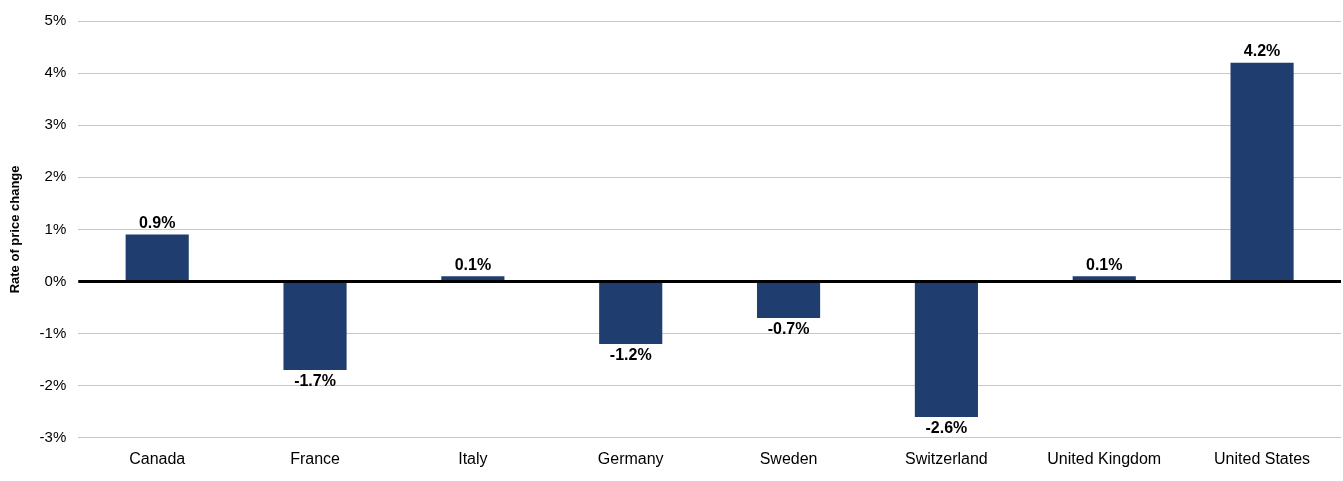 Image resolution: width=1343 pixels, height=481 pixels. I want to click on x-tick-label: Switzerland, so click(946, 458).